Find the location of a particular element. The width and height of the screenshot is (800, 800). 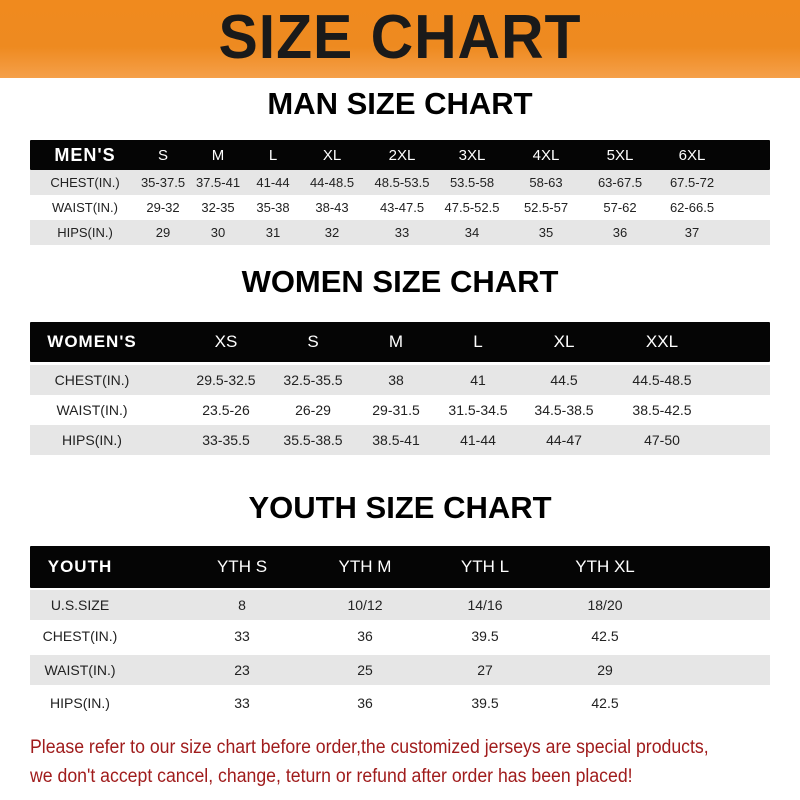

table-title-cell: WOMEN'S is located at coordinates (92, 341).